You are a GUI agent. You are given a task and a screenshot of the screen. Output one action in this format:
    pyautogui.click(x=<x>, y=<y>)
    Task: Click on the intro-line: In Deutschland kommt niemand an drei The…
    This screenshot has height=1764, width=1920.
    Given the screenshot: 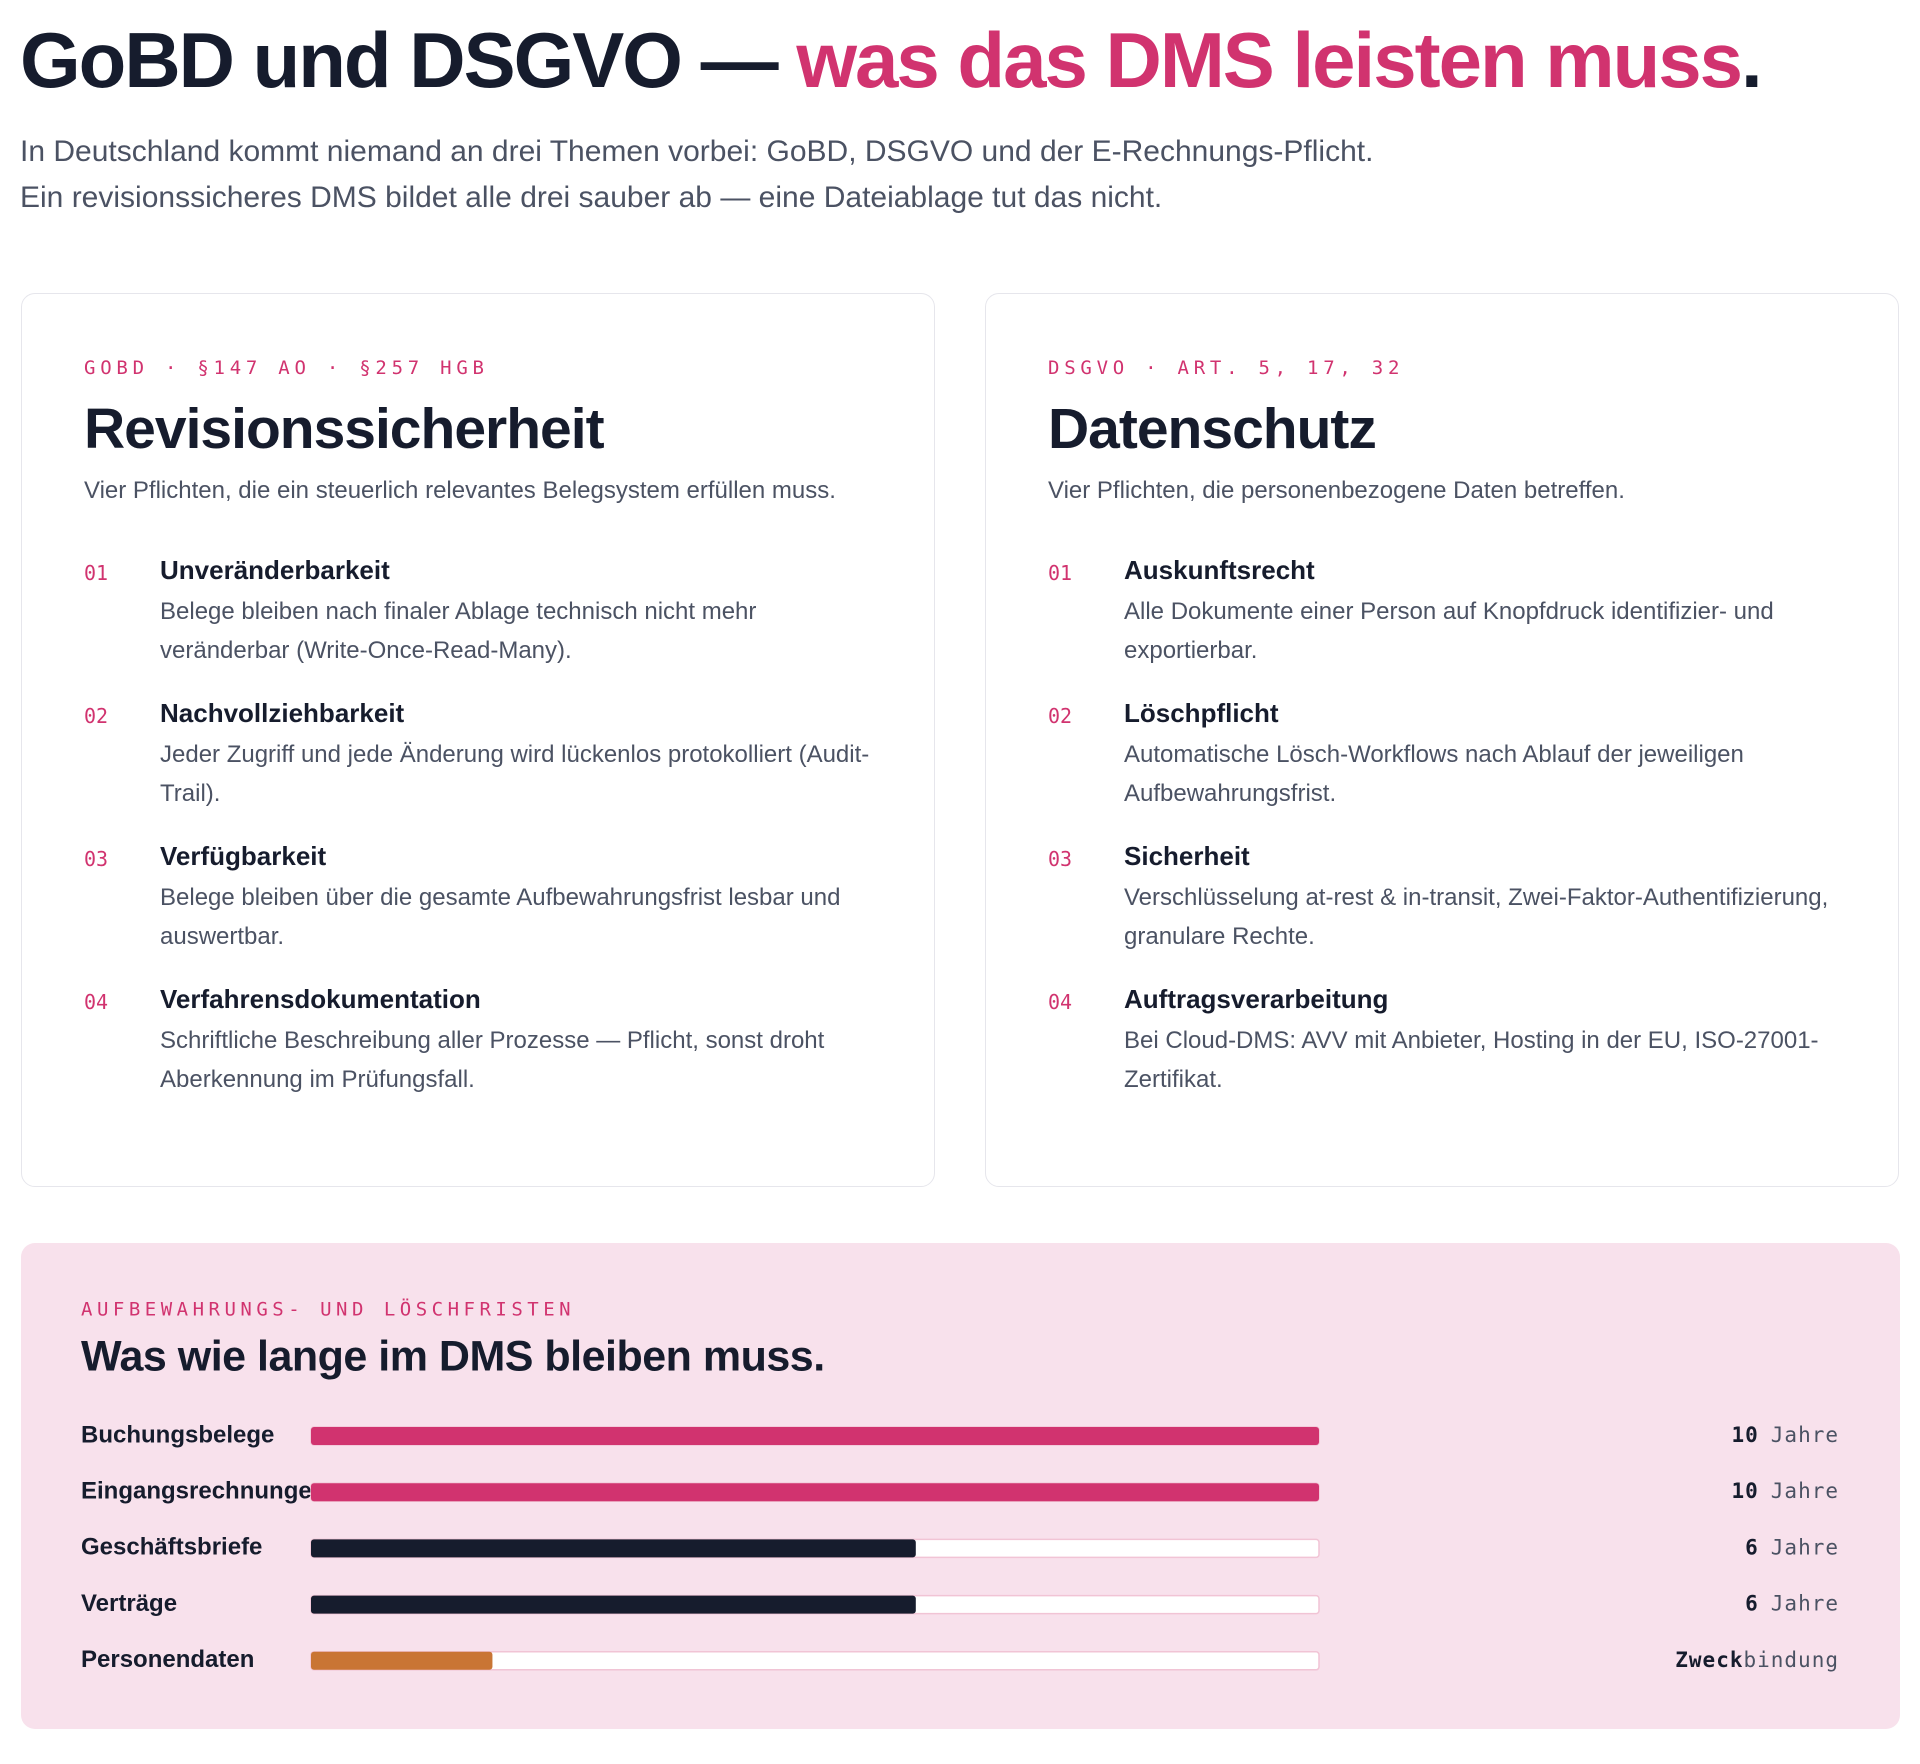 What is the action you would take?
    pyautogui.click(x=697, y=151)
    